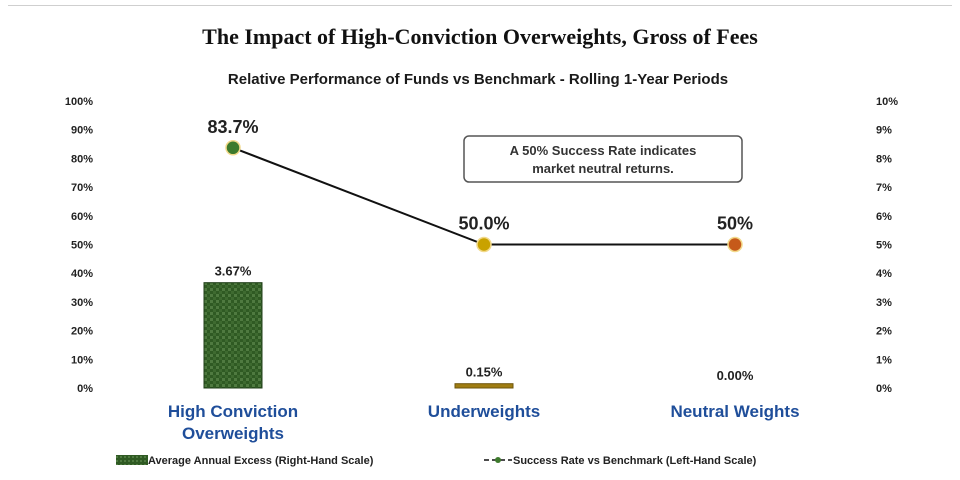 Image resolution: width=960 pixels, height=480 pixels. What do you see at coordinates (233, 271) in the screenshot?
I see `bar-value-label: 3.67%` at bounding box center [233, 271].